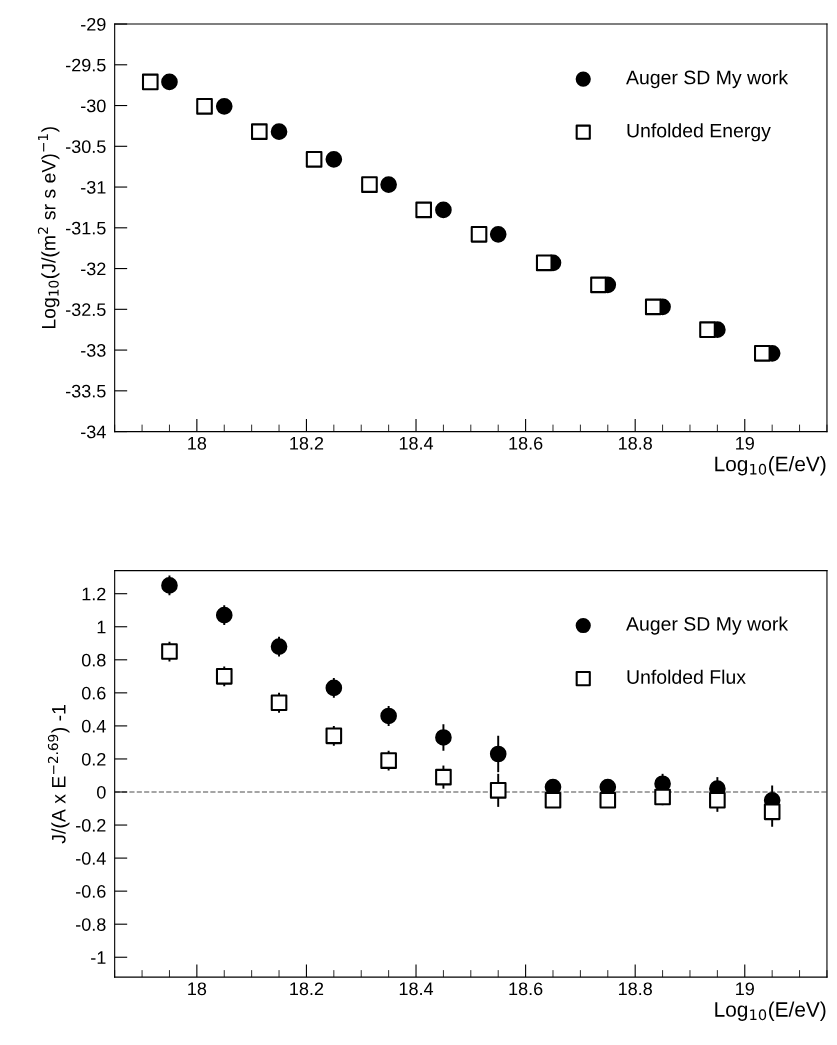 This screenshot has width=837, height=1045. Describe the element at coordinates (91, 891) in the screenshot. I see `y-tick-label: -0.6` at that location.